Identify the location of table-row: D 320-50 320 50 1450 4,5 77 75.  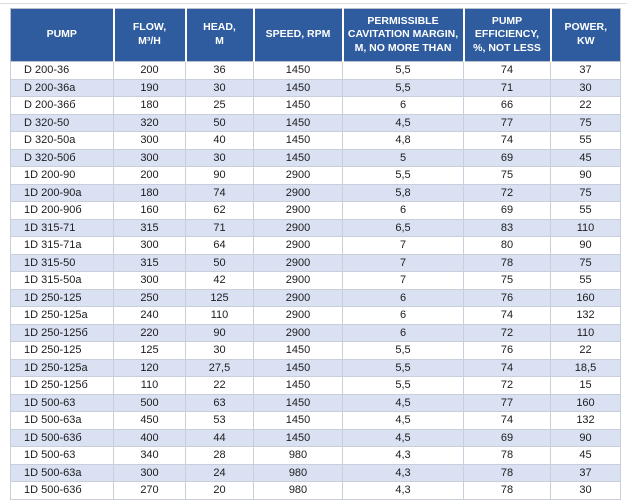
(315, 122).